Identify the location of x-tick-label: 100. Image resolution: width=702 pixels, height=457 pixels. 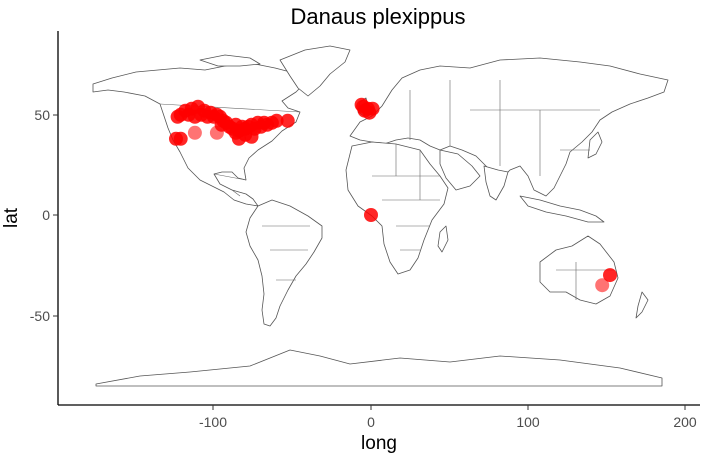
(528, 422).